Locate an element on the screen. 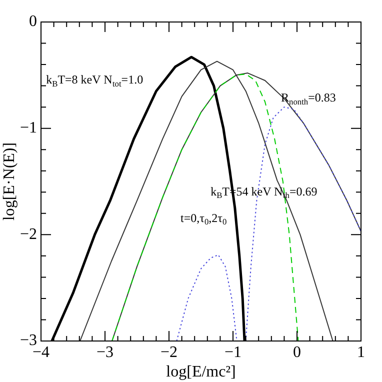 The height and width of the screenshot is (382, 382). x-tick-label: −2 is located at coordinates (169, 352).